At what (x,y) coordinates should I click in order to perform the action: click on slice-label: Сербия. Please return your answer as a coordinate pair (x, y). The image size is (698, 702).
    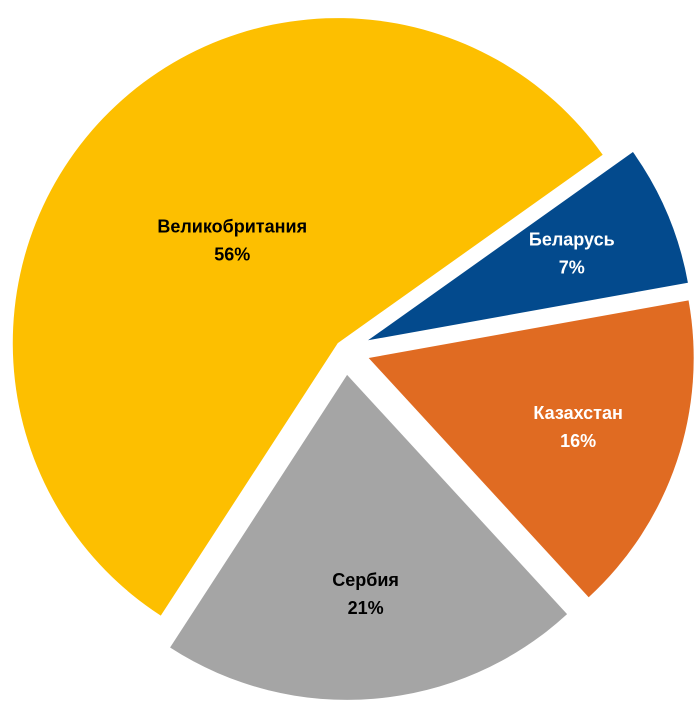
    Looking at the image, I should click on (365, 580).